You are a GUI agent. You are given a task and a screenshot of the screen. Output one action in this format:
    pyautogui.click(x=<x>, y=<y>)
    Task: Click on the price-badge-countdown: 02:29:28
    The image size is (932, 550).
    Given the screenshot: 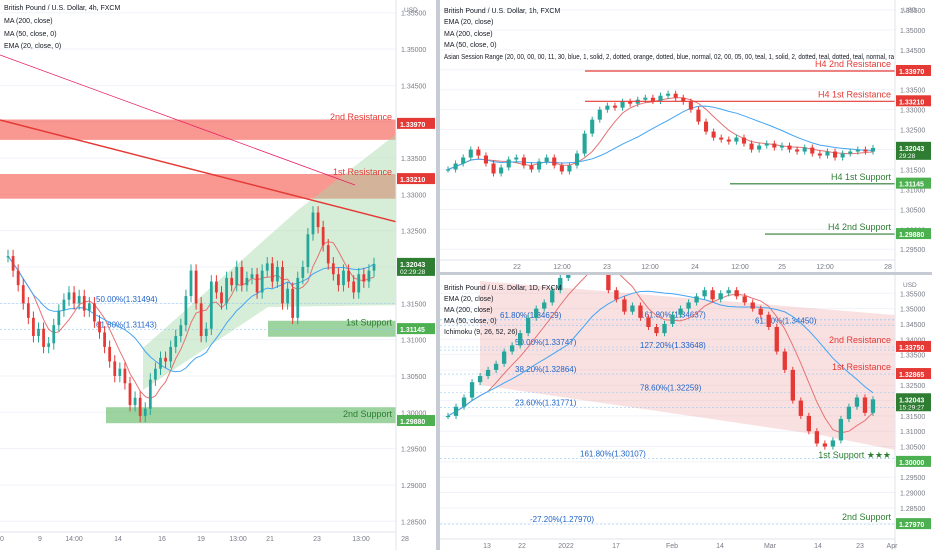 What is the action you would take?
    pyautogui.click(x=413, y=272)
    